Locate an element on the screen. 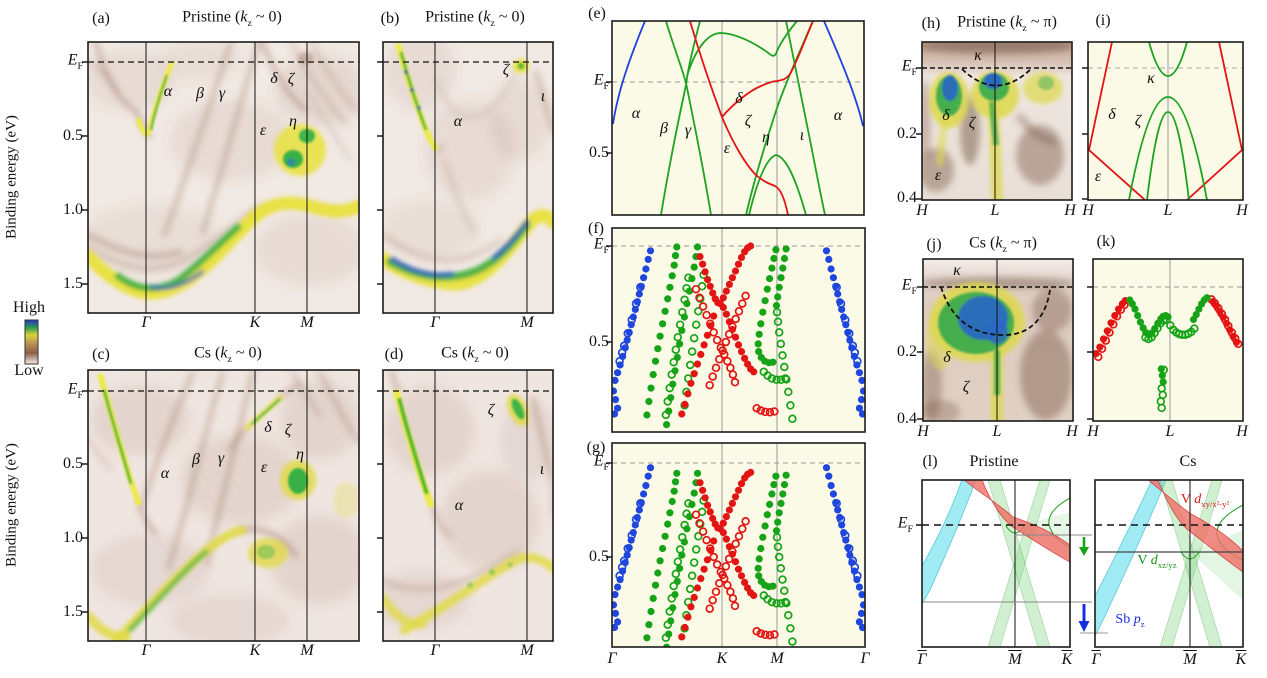 This screenshot has width=1267, height=678. panel-i-bands is located at coordinates (1165, 121).